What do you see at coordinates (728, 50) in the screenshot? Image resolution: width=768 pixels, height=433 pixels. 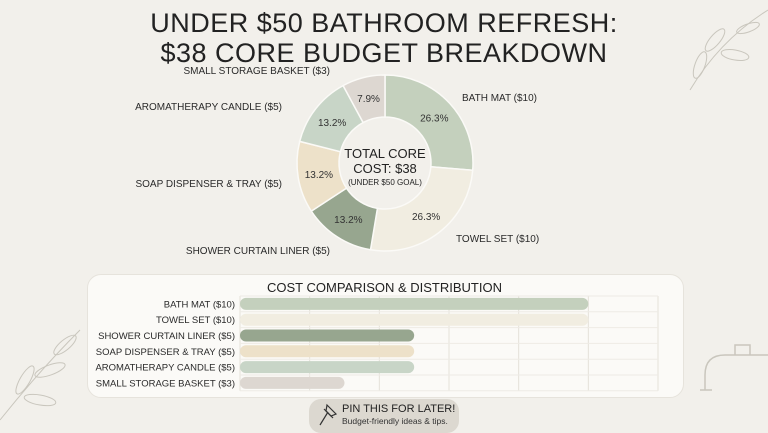 I see `leaf-branch-top-right-icon` at bounding box center [728, 50].